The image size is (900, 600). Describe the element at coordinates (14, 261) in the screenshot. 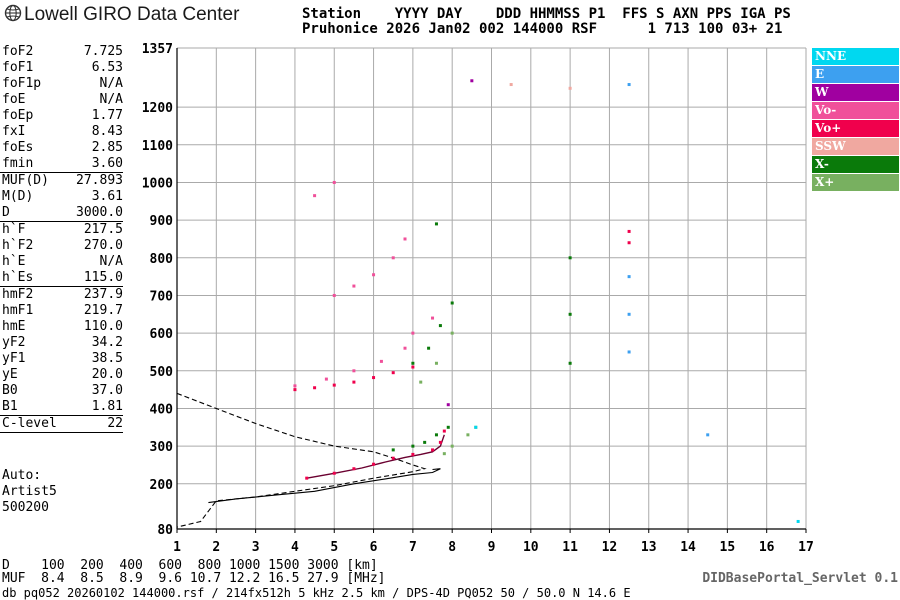

I see `param-label: h`E` at that location.